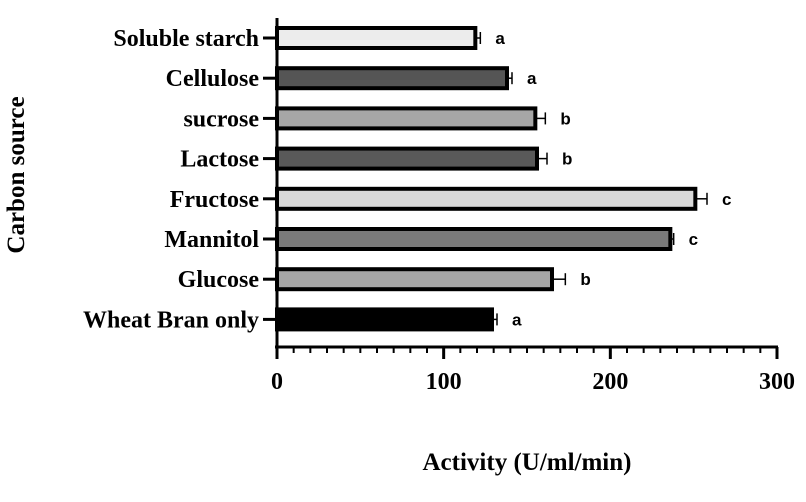 This screenshot has width=806, height=502. Describe the element at coordinates (610, 382) in the screenshot. I see `x-tick-label: 200` at that location.